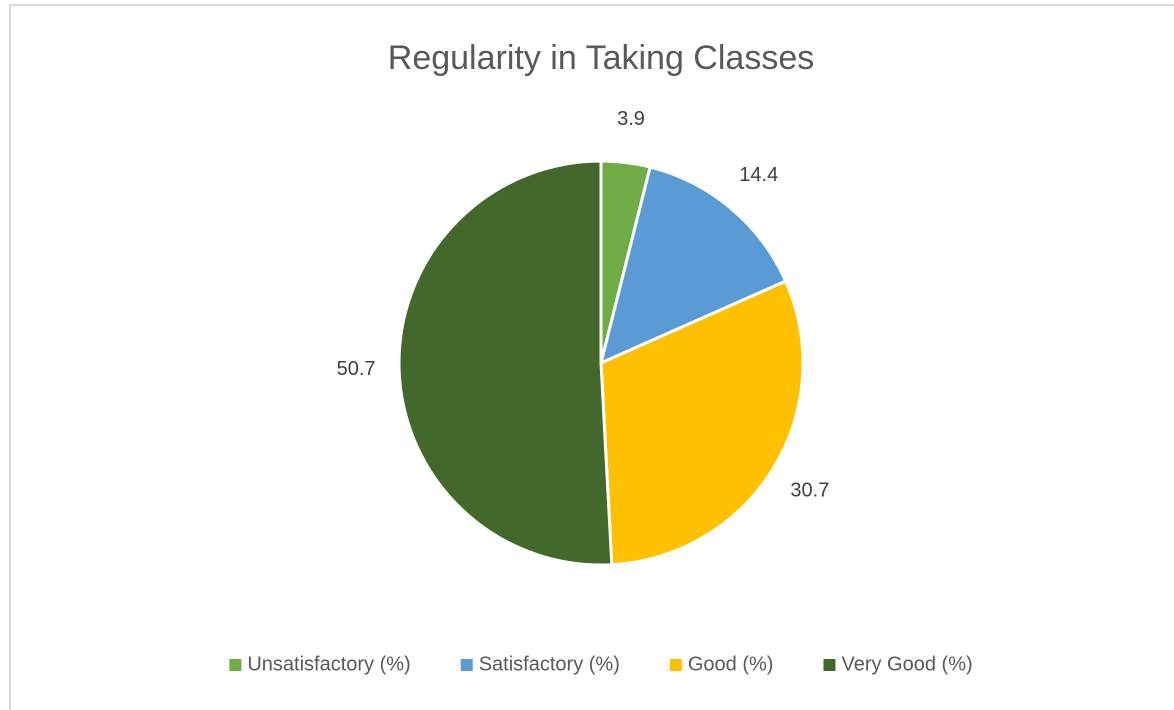  Describe the element at coordinates (328, 664) in the screenshot. I see `legend-label: Unsatisfactory (%)` at that location.